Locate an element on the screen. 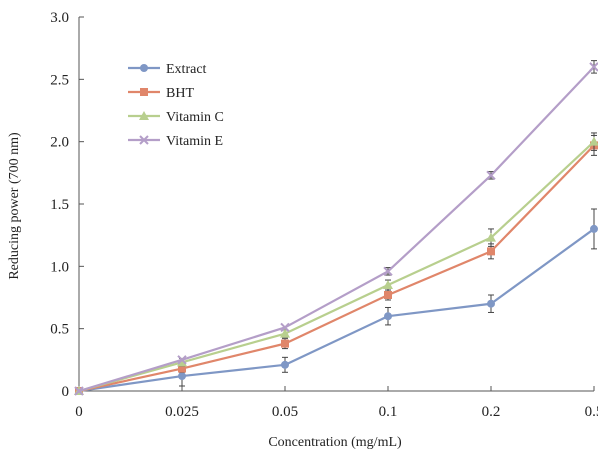 Image resolution: width=598 pixels, height=456 pixels. y-axis-label: Reducing power (700 nm) is located at coordinates (14, 206).